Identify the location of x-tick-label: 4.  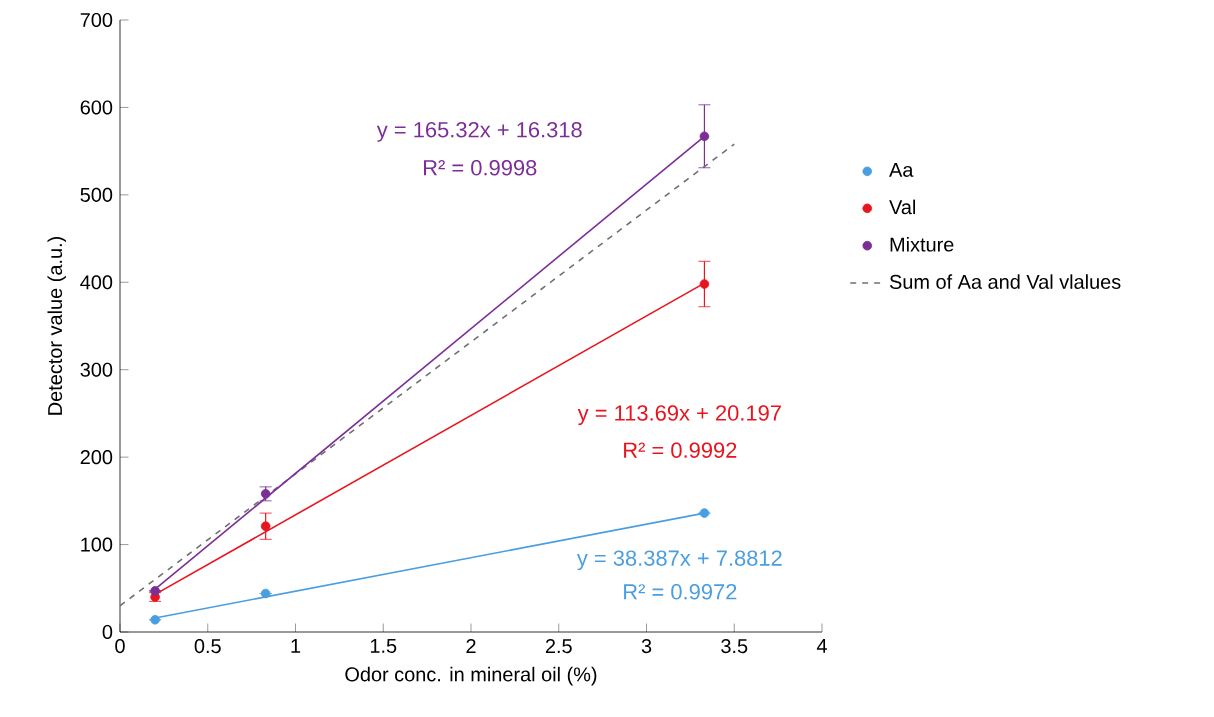
(821, 646).